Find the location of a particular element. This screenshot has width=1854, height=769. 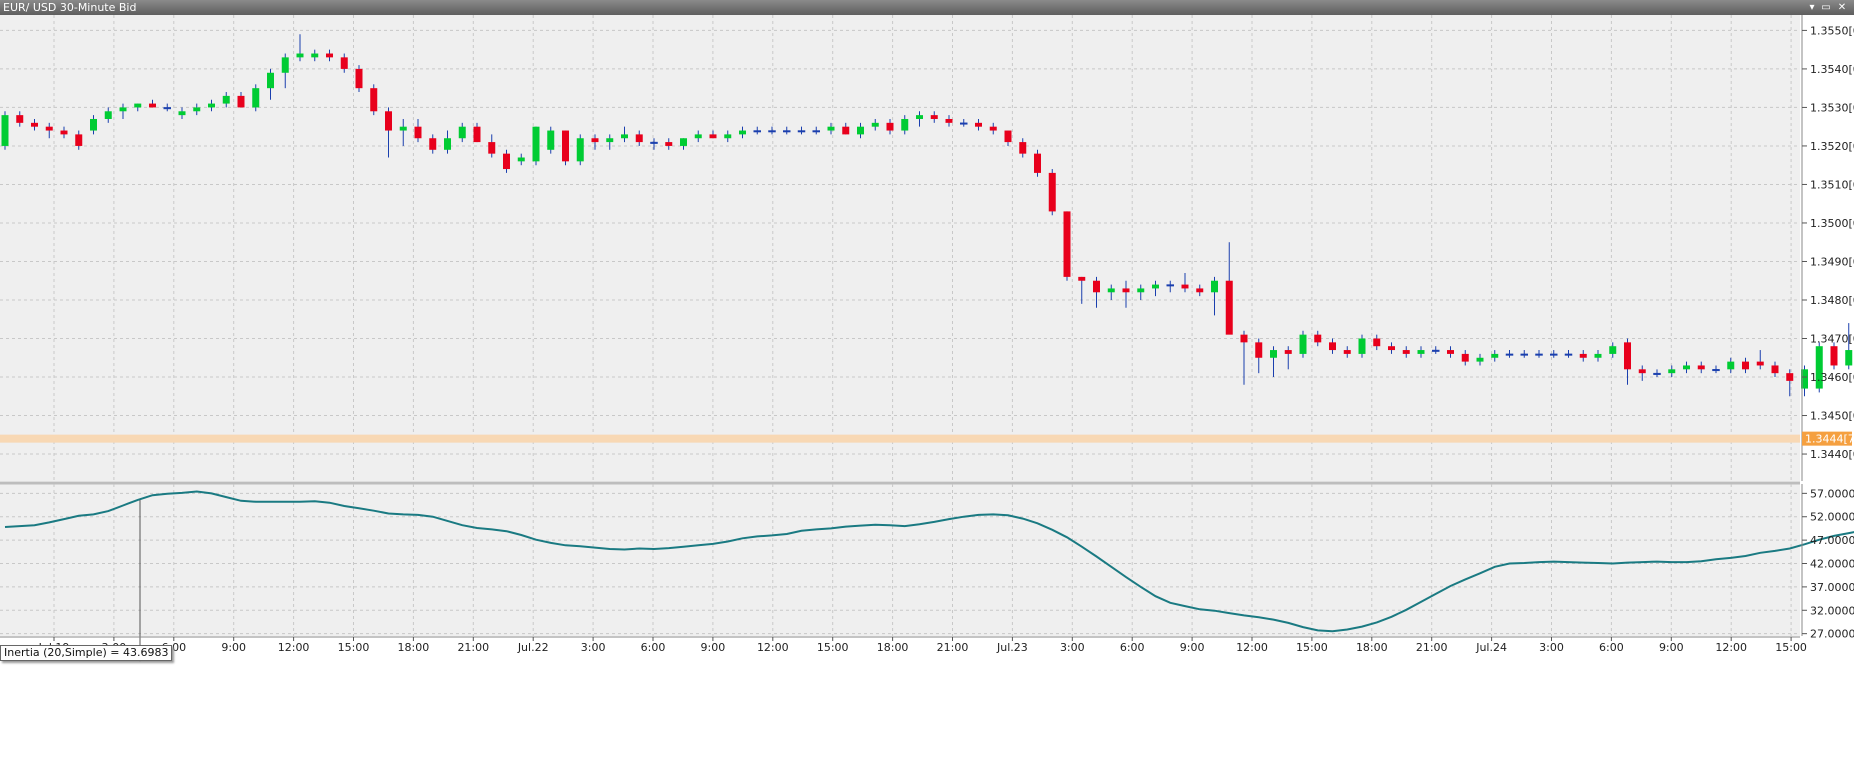

price-tick-label: 1.3510[0] is located at coordinates (1832, 184).